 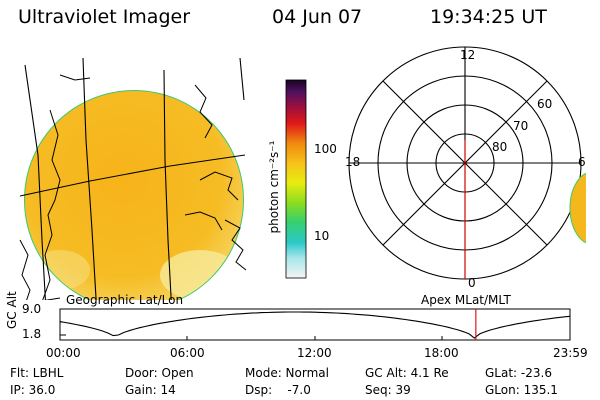 I want to click on colorbar-tick-100: 100, so click(x=325, y=149).